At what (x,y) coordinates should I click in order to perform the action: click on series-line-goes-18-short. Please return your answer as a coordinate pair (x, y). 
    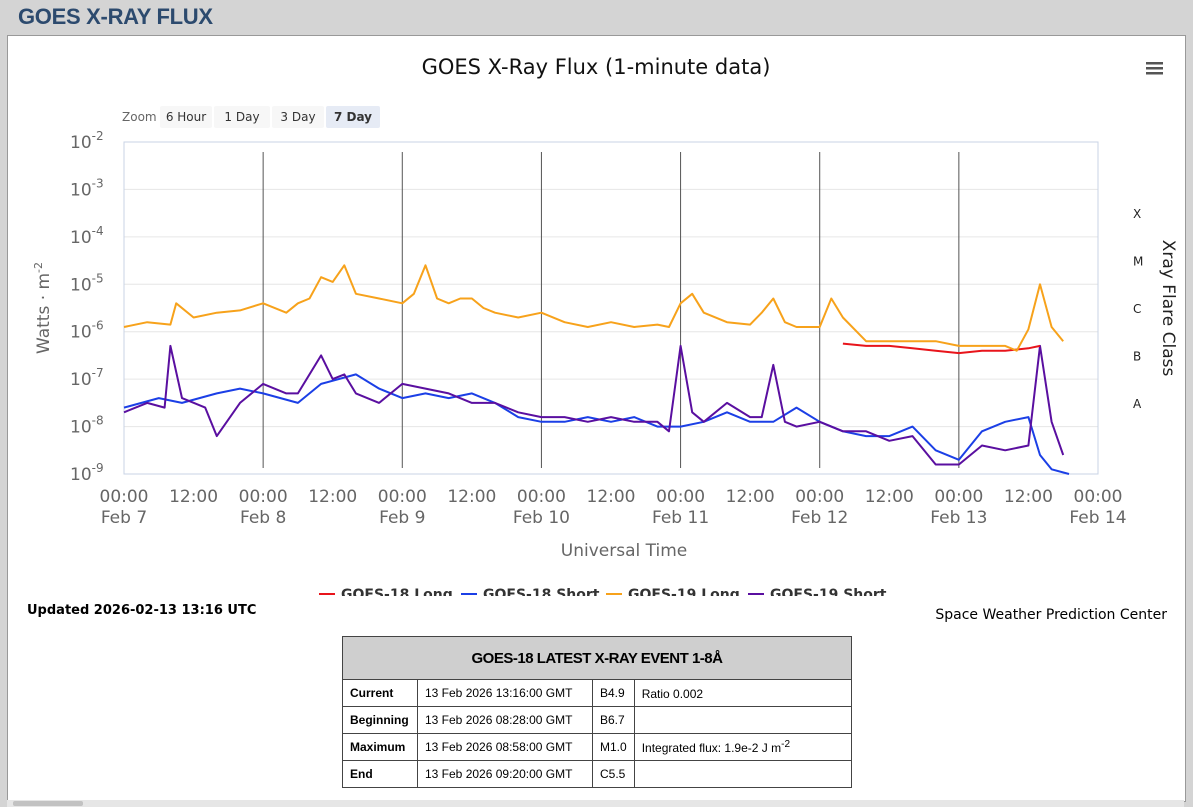
    Looking at the image, I should click on (596, 424).